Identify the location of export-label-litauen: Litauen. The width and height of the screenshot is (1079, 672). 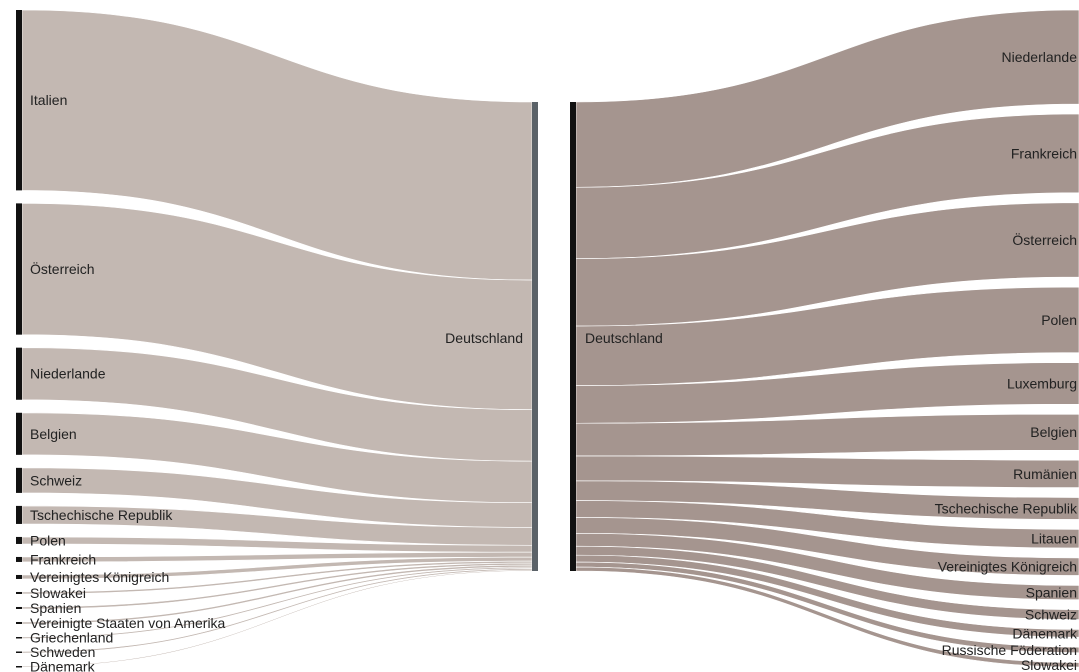
(1054, 539).